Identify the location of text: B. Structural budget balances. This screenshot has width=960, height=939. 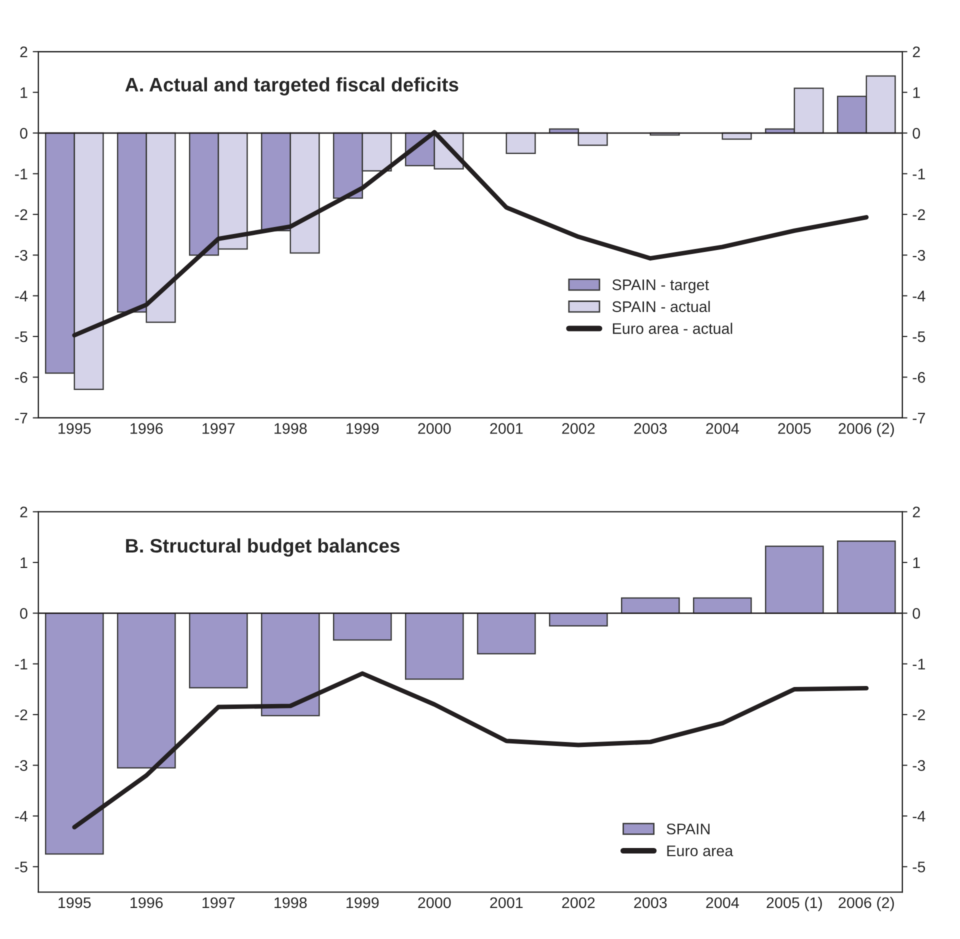
(263, 547).